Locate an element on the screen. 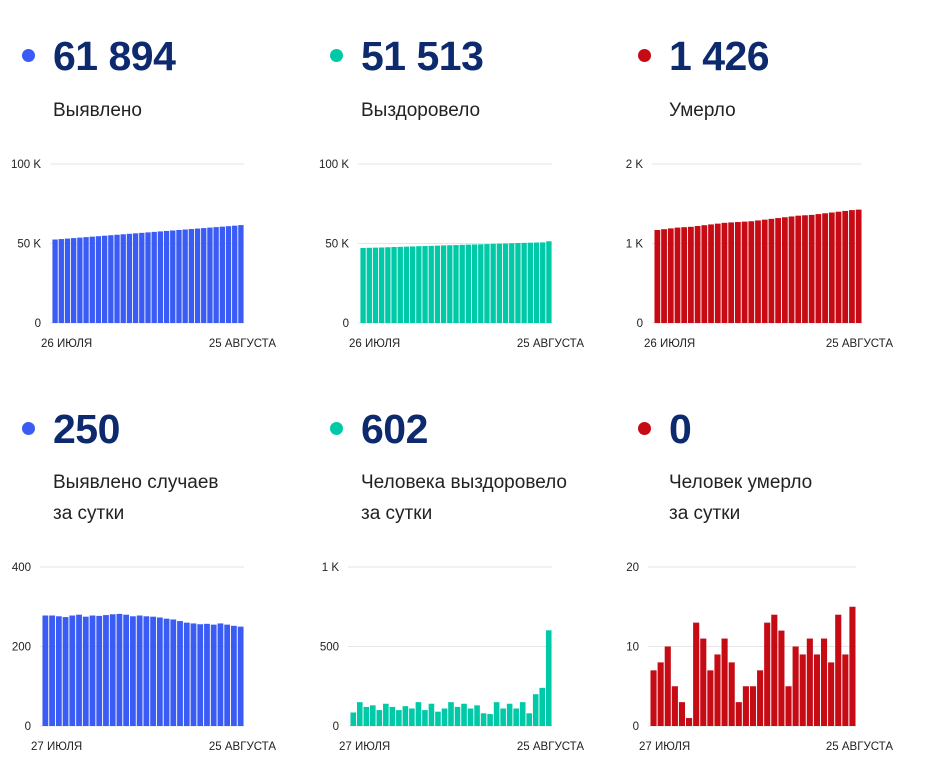 The height and width of the screenshot is (767, 925). recovered-daily-label-line-1: Человека выздоровело is located at coordinates (464, 482).